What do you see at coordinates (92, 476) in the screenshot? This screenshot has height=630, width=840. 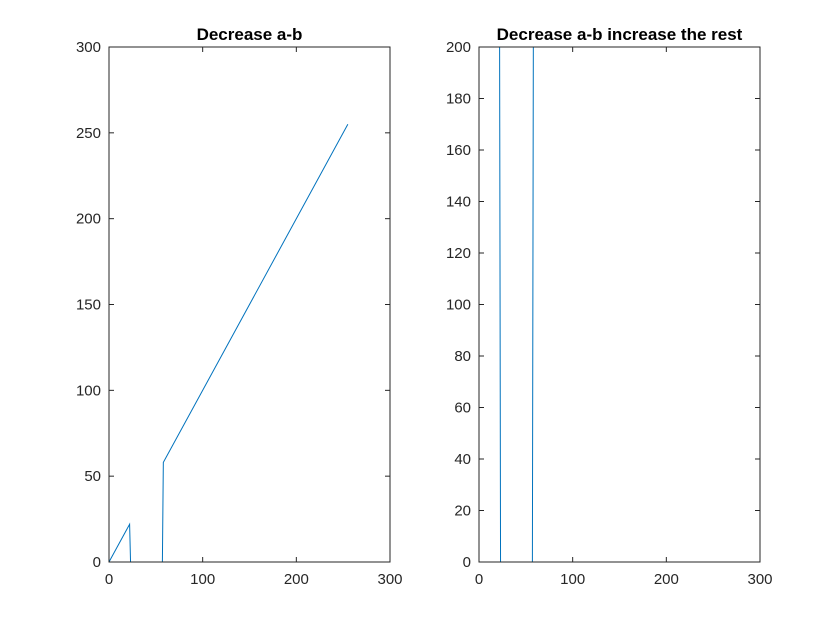 I see `left-chart-y-tick-label: 50` at bounding box center [92, 476].